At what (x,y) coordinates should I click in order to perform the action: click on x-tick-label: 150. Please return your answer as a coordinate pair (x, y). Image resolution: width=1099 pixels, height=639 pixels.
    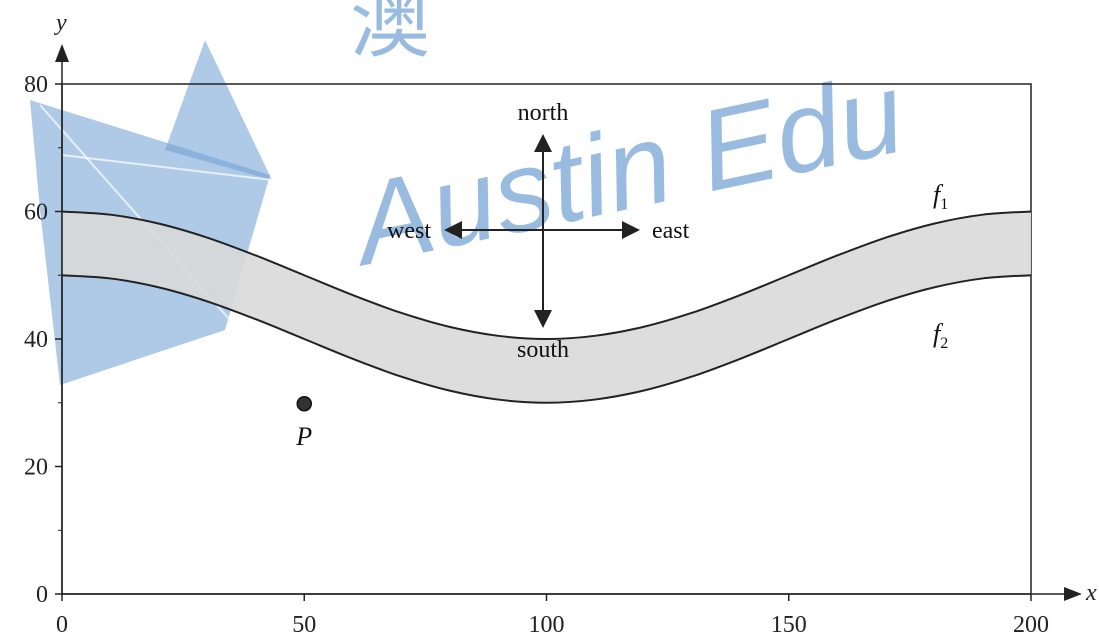
    Looking at the image, I should click on (789, 625).